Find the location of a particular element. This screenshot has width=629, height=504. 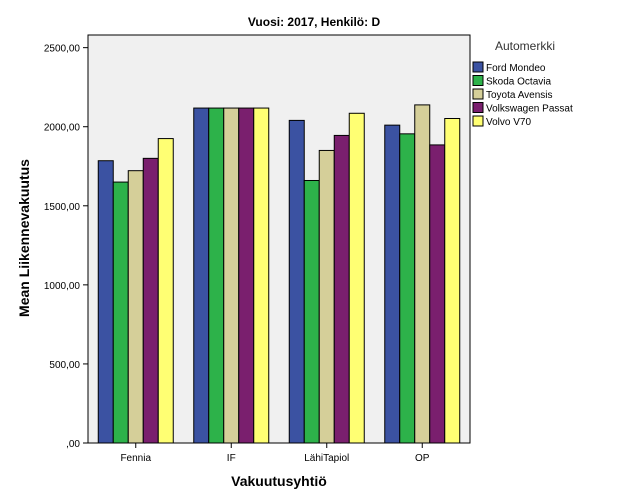

bar-ford-mondeo-lähitapiol is located at coordinates (296, 281).